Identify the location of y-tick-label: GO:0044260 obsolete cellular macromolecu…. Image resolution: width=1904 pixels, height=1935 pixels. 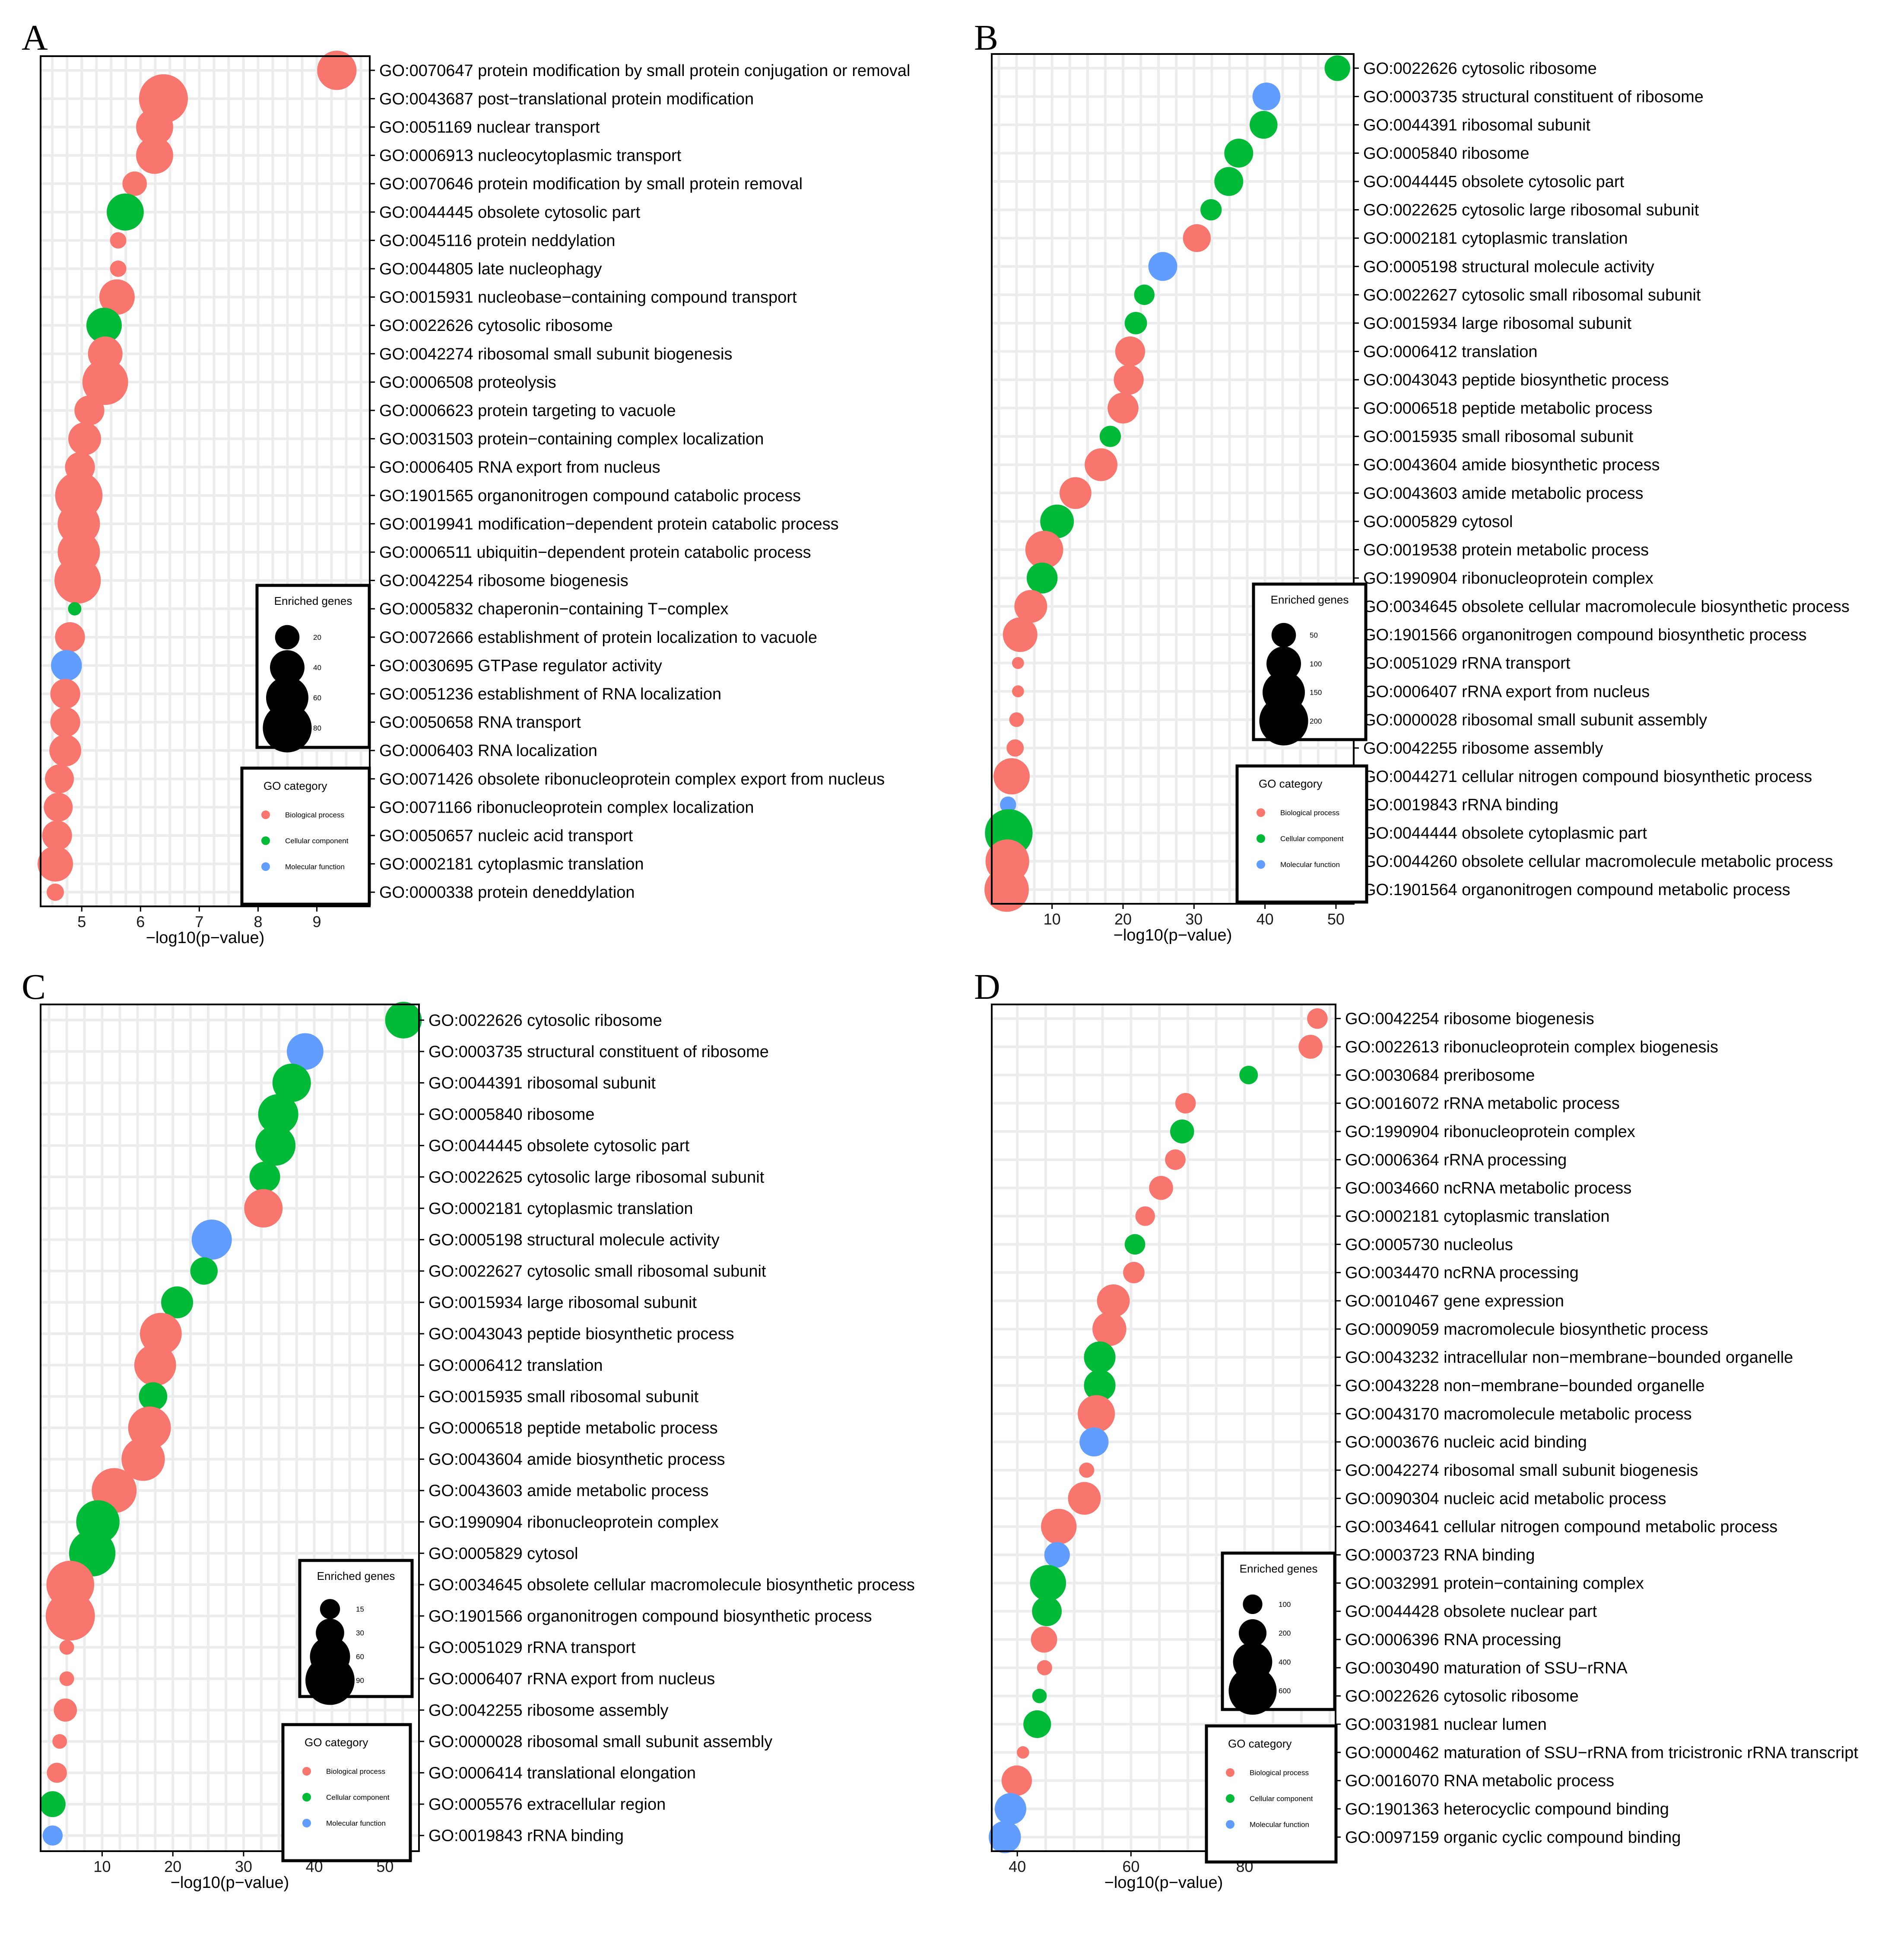
(1598, 862).